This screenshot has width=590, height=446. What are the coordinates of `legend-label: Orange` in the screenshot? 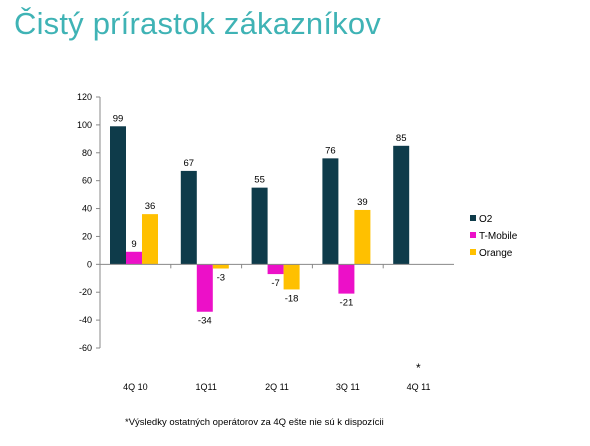 It's located at (496, 253).